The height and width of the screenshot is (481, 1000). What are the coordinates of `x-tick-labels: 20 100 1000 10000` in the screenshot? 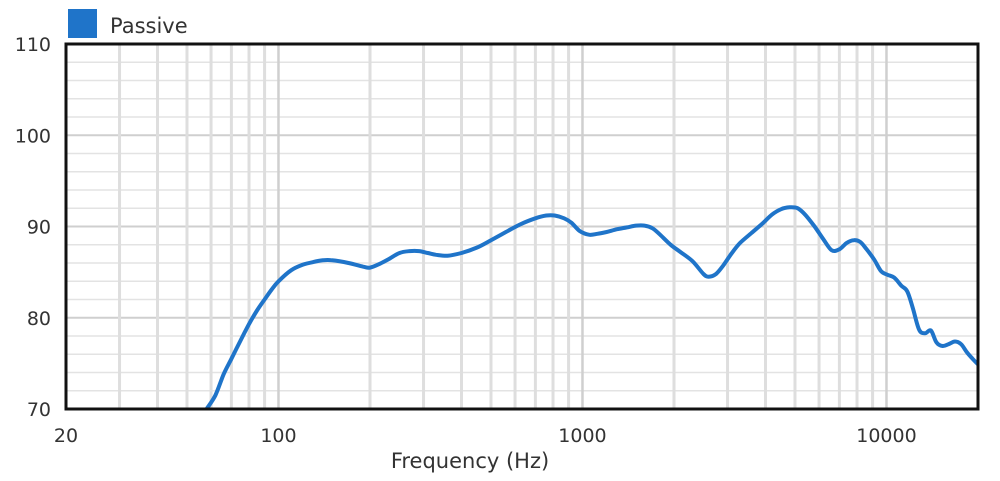 It's located at (485, 436).